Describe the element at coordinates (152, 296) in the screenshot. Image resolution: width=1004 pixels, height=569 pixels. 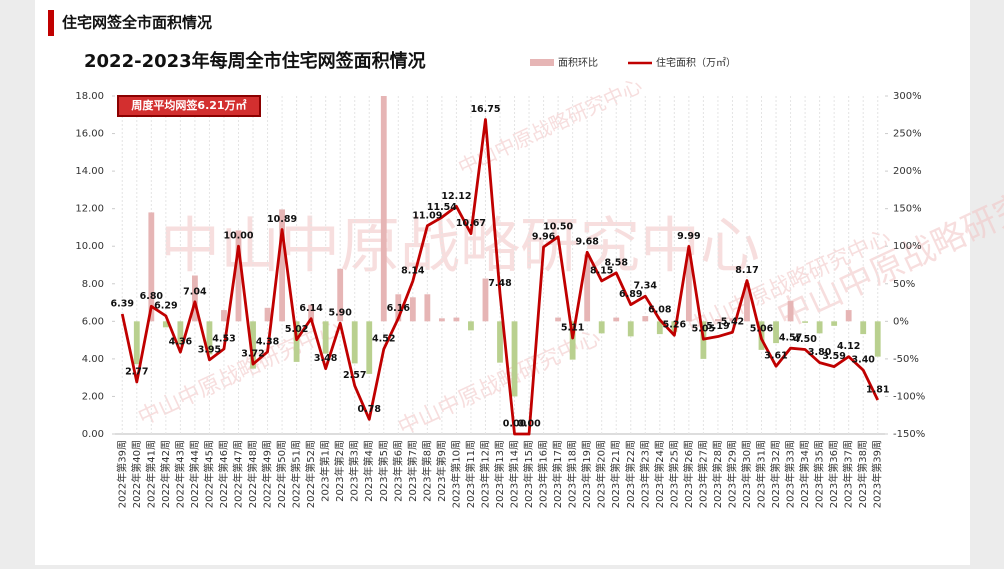
I see `data-label: 6.80` at that location.